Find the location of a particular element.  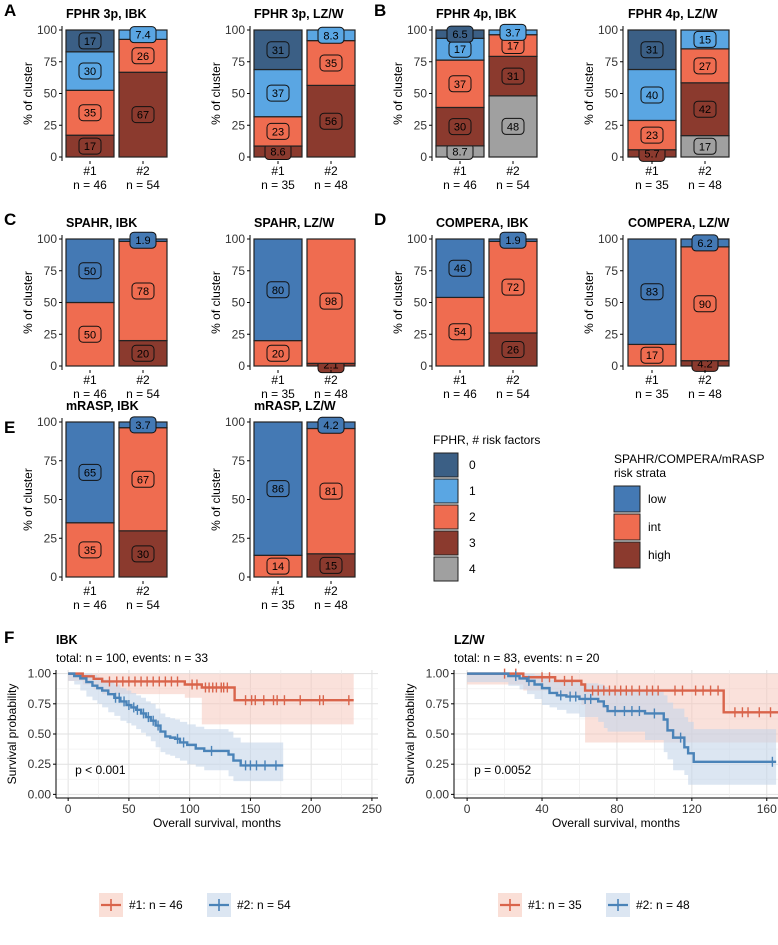

panel-title: mRASP, IBK is located at coordinates (102, 406).